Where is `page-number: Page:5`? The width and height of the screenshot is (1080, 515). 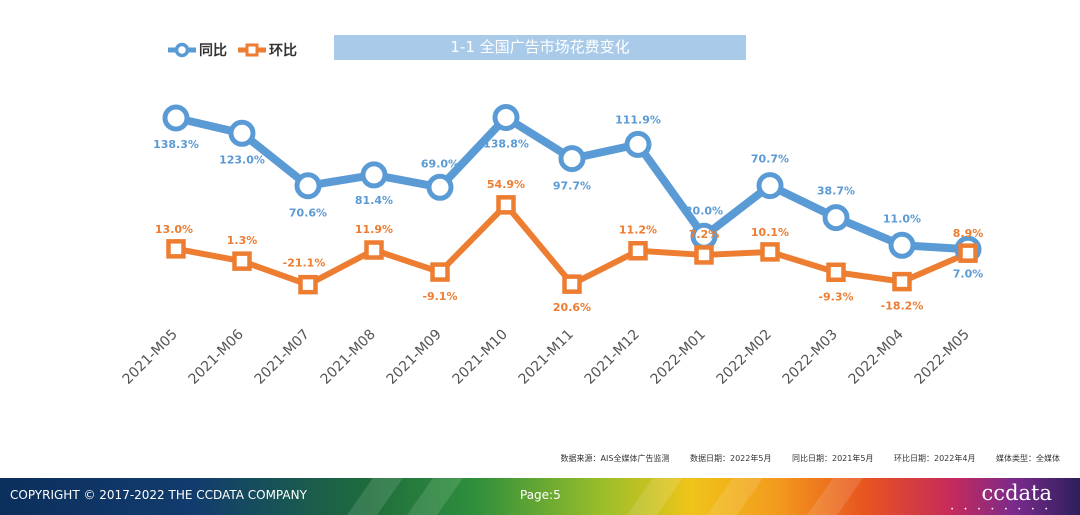 page-number: Page:5 is located at coordinates (540, 495).